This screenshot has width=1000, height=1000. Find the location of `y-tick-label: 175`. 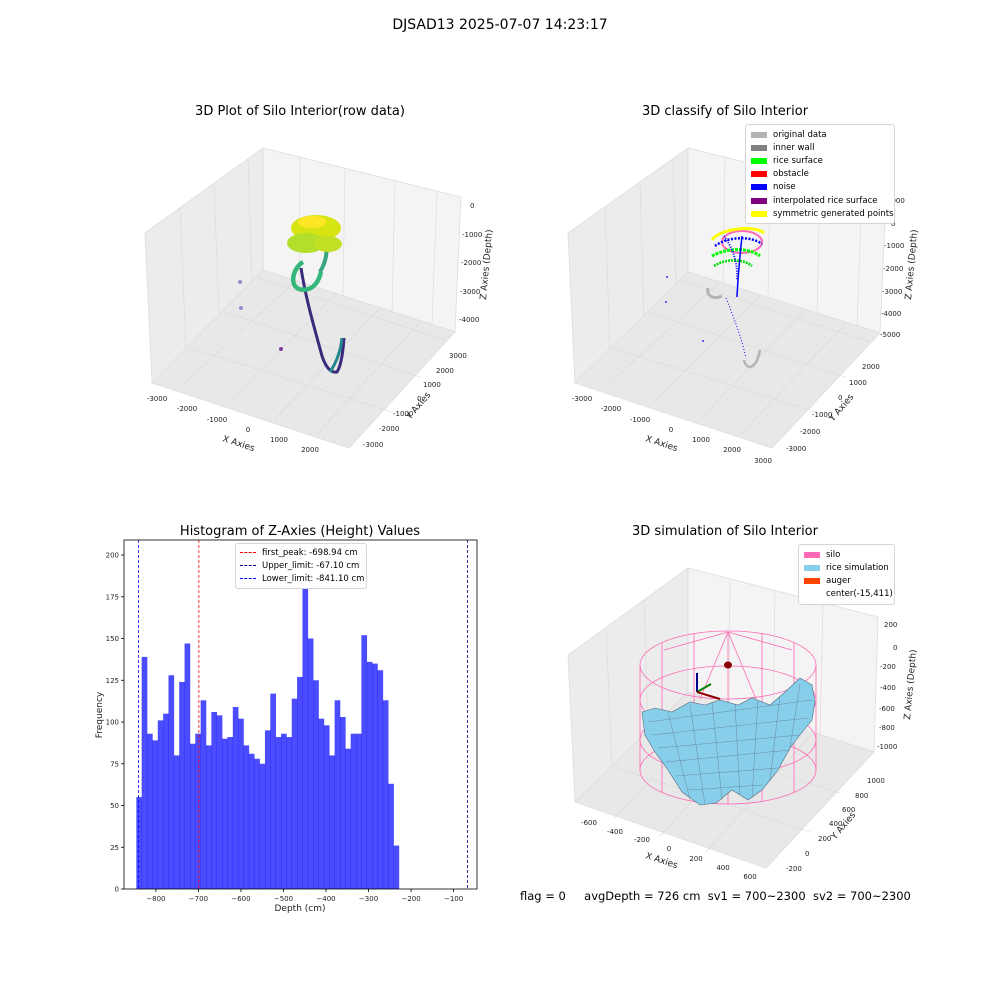

y-tick-label: 175 is located at coordinates (112, 597).